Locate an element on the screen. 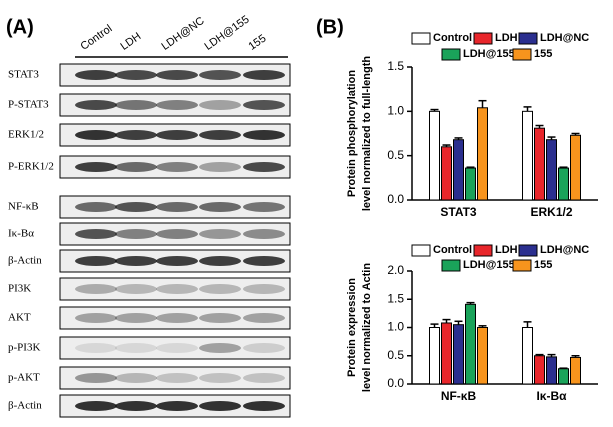 Image resolution: width=613 pixels, height=427 pixels. row-label: Iκ-Bα is located at coordinates (21, 234).